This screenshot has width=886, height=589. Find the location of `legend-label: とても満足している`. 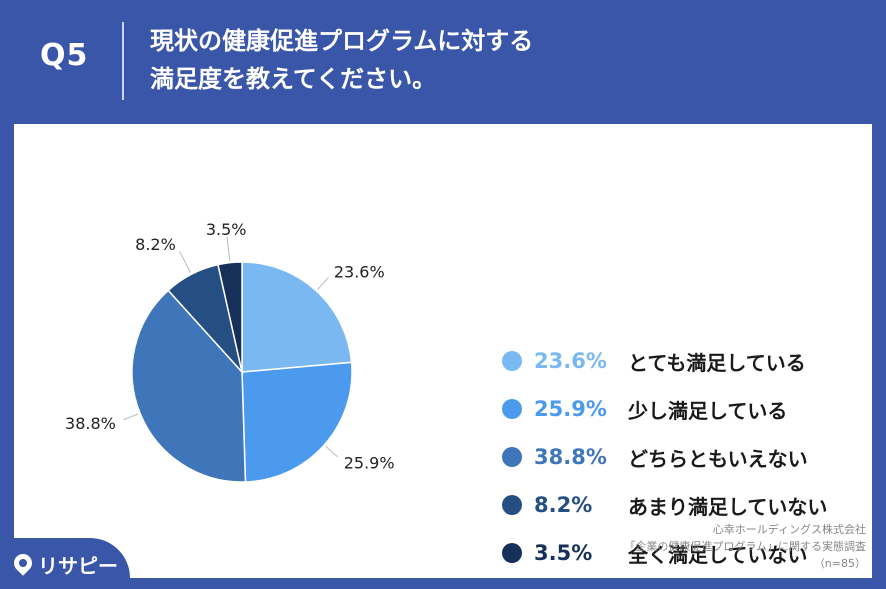

legend-label: とても満足している is located at coordinates (717, 362).